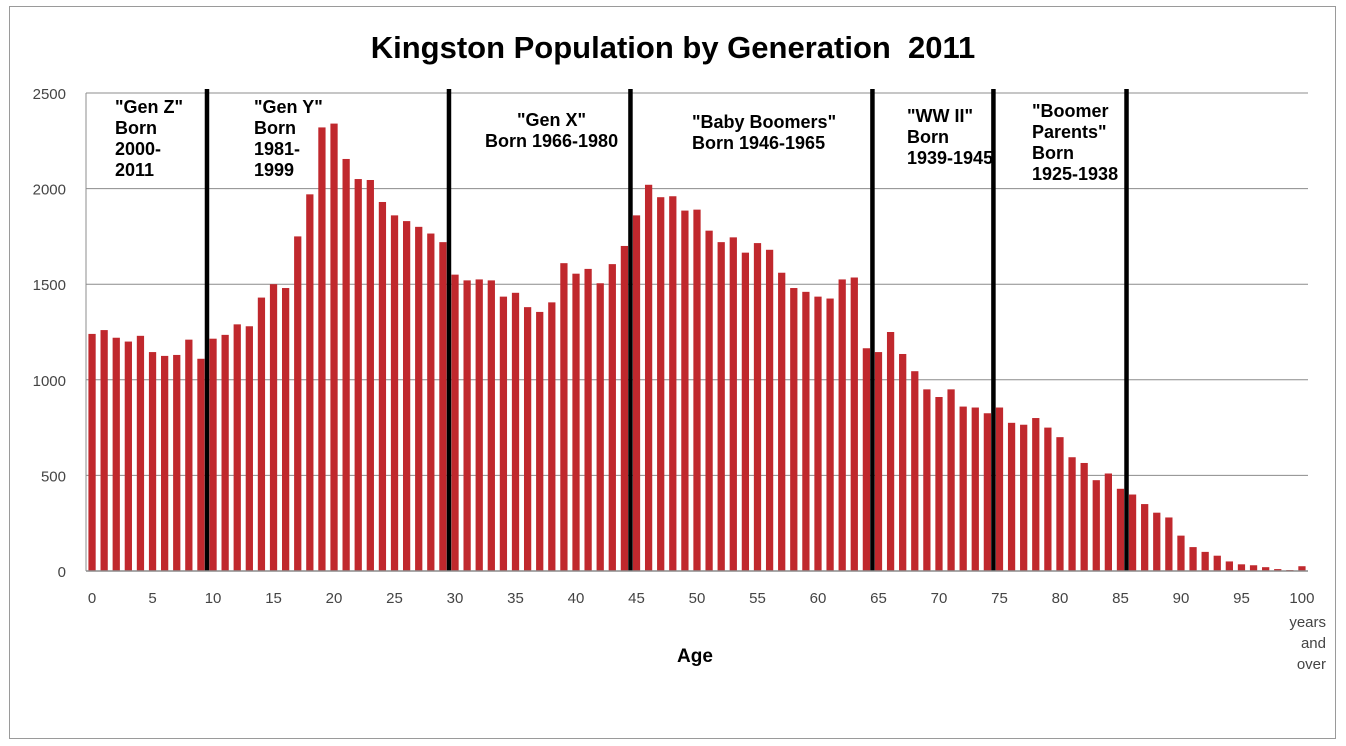 The image size is (1346, 746). I want to click on gen-z-label: "Gen Z" Born 2000- 2011, so click(149, 138).